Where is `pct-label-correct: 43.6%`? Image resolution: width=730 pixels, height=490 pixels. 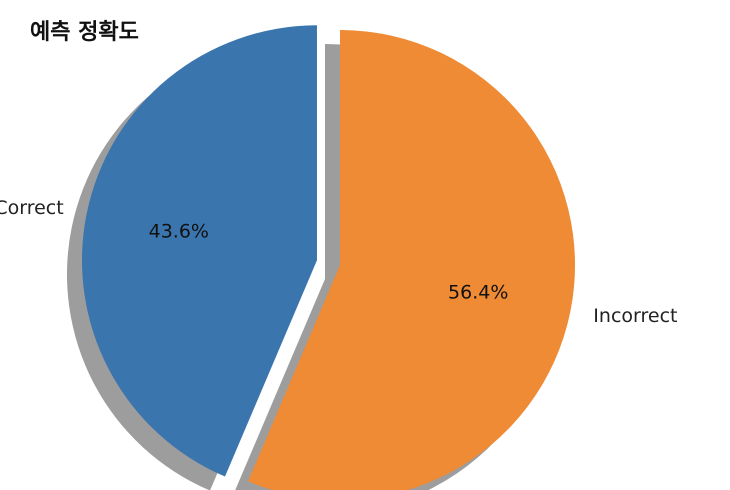
pct-label-correct: 43.6% is located at coordinates (179, 232).